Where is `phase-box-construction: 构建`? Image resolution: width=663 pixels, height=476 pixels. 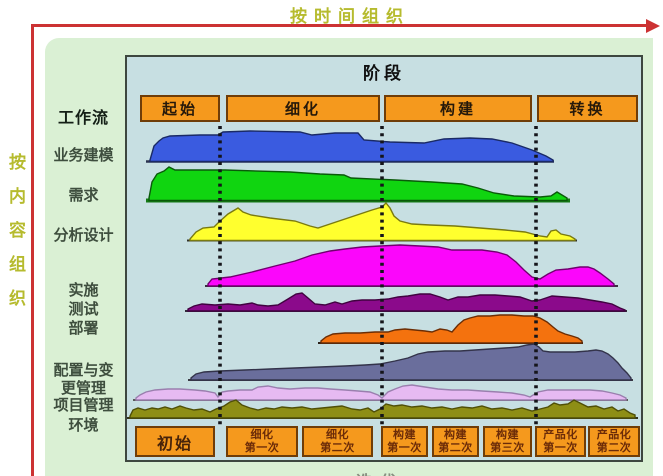 phase-box-construction: 构建 is located at coordinates (458, 108).